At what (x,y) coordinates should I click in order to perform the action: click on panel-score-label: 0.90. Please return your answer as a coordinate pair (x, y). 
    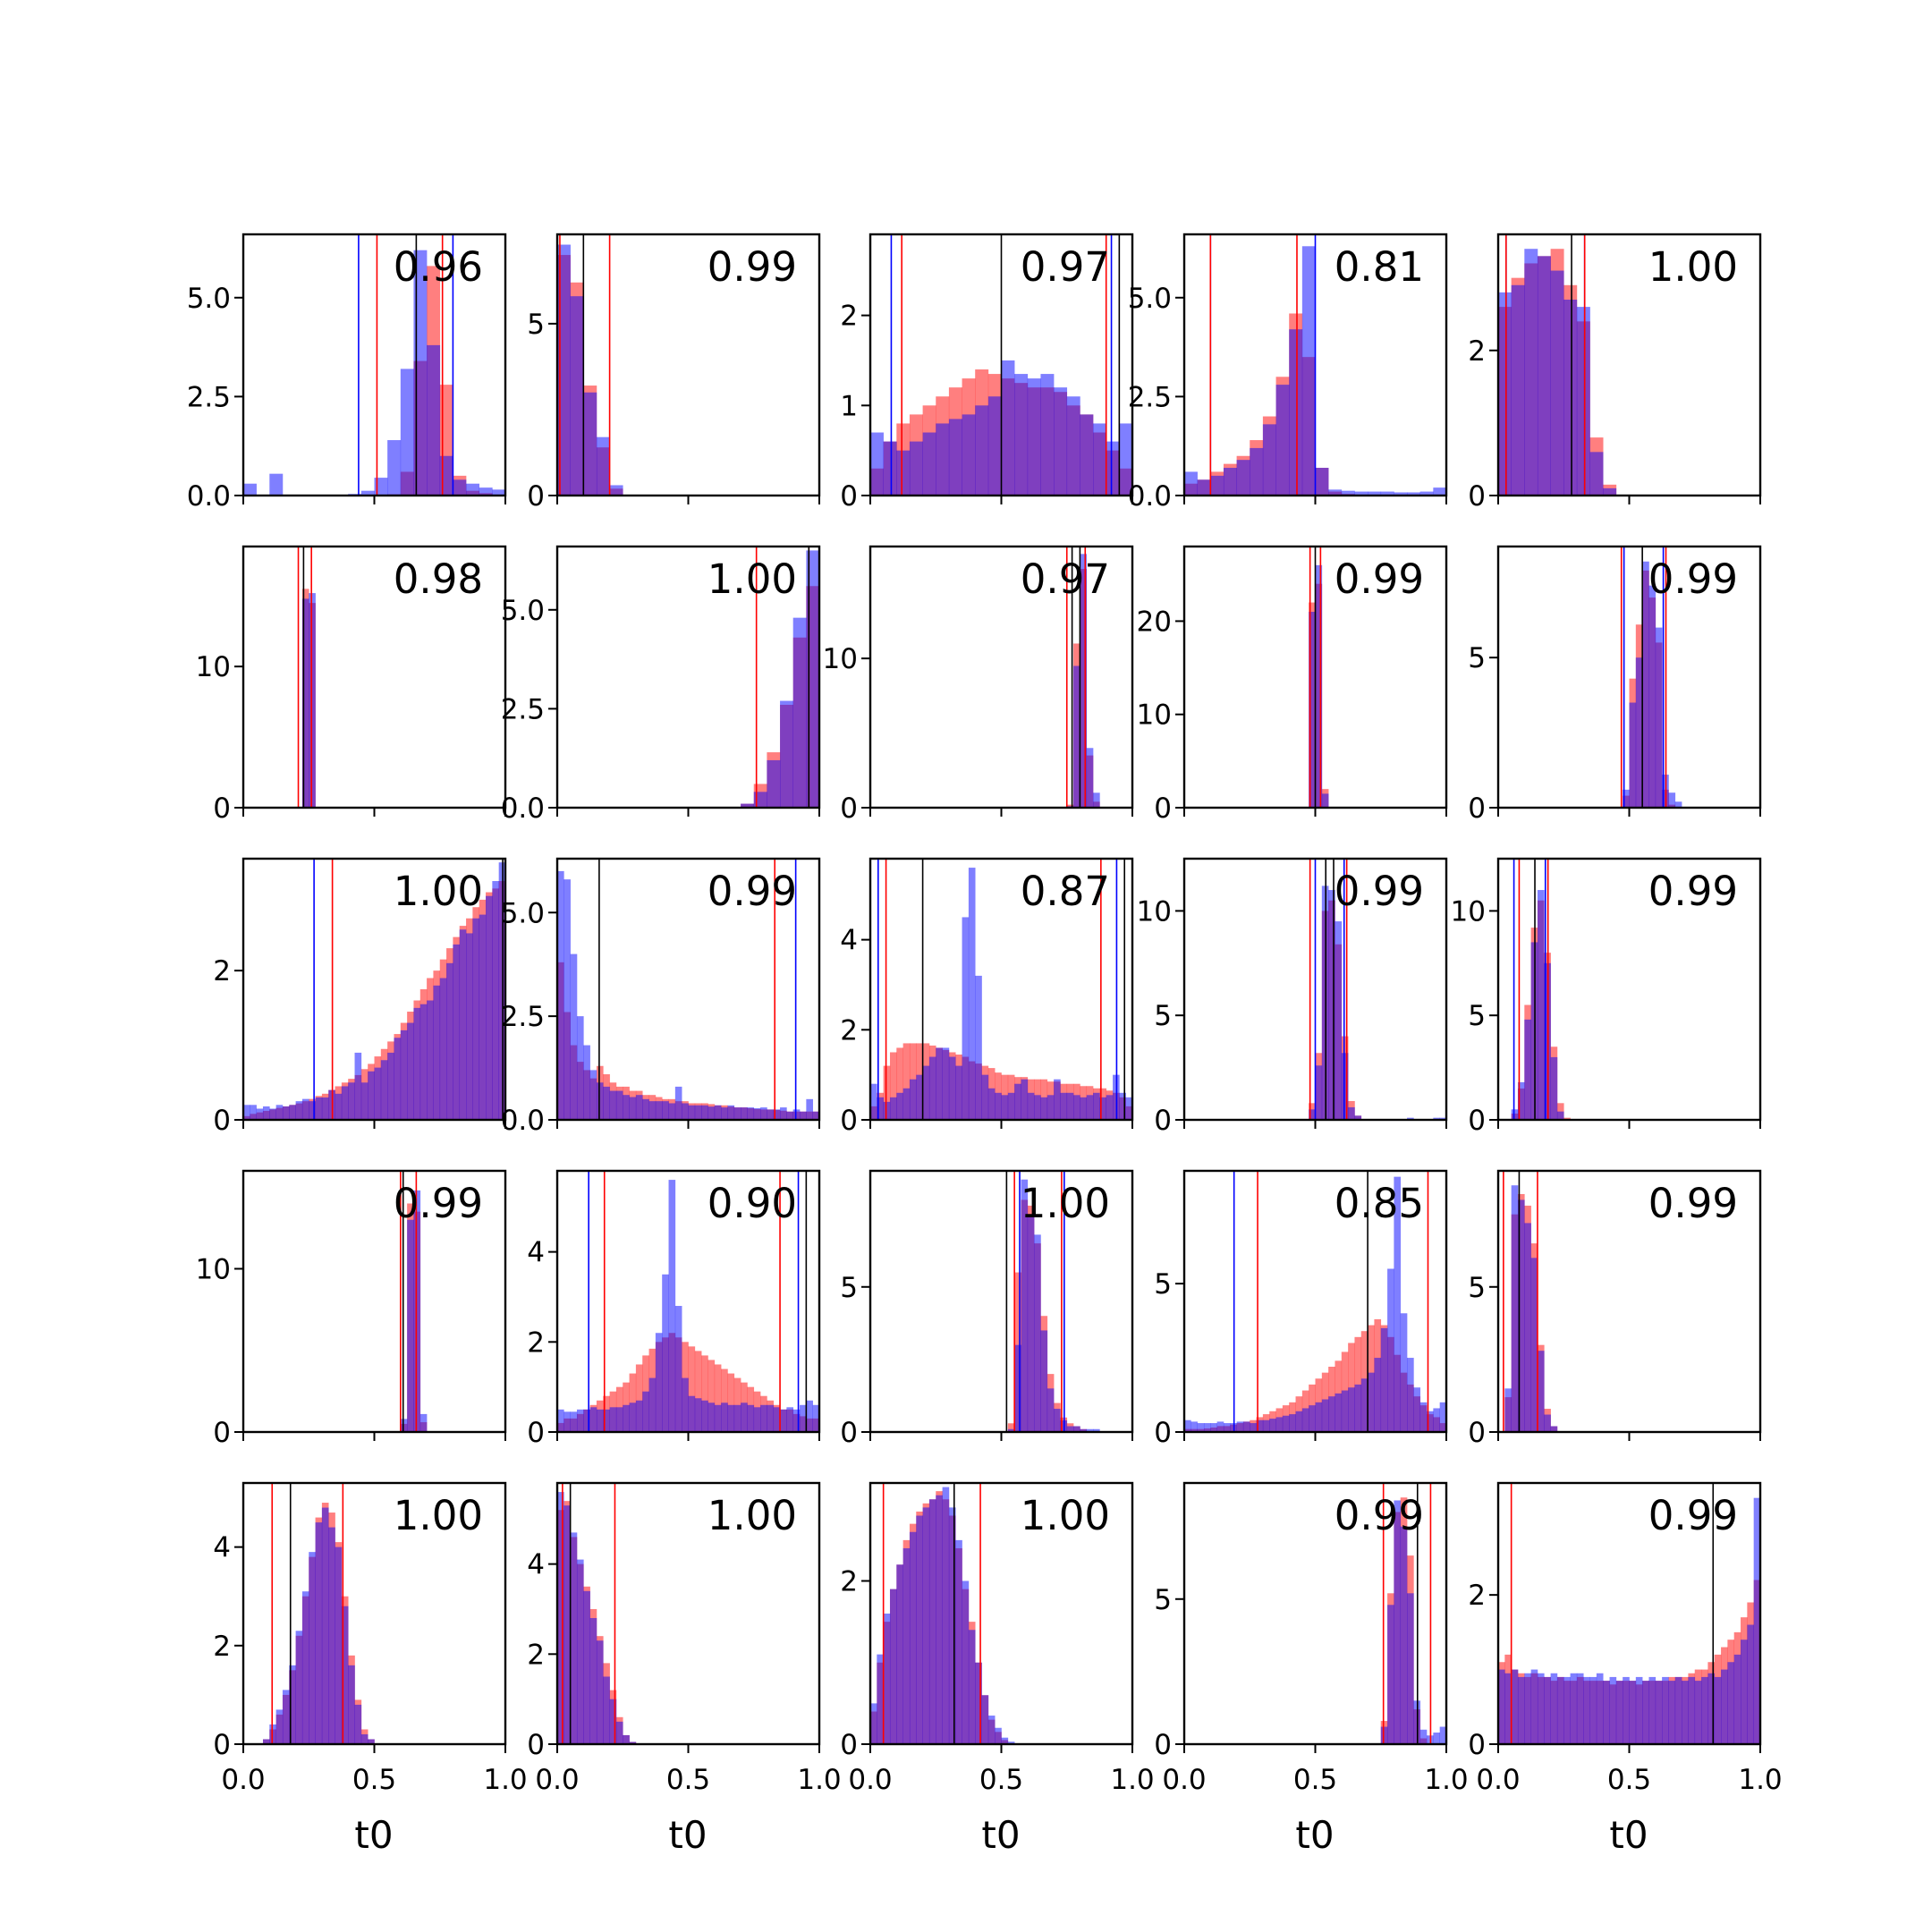
    Looking at the image, I should click on (752, 1203).